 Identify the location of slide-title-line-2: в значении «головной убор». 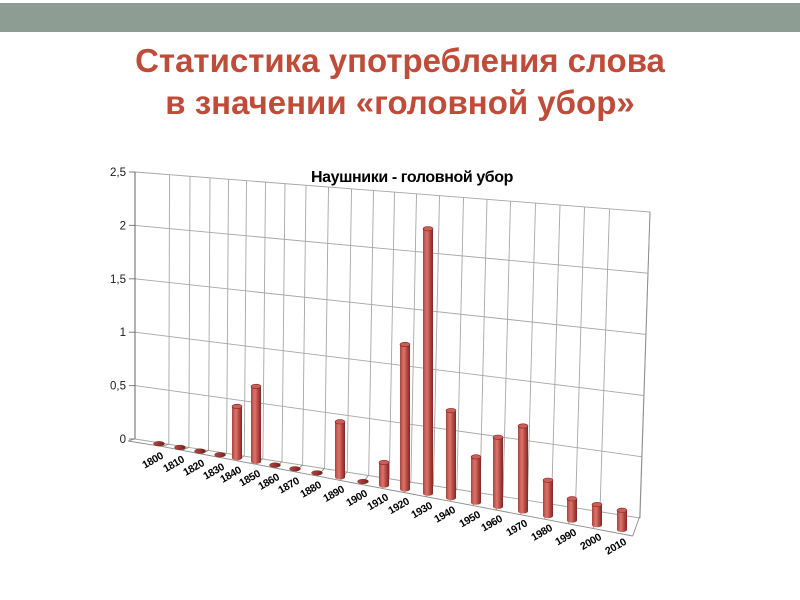
(400, 102).